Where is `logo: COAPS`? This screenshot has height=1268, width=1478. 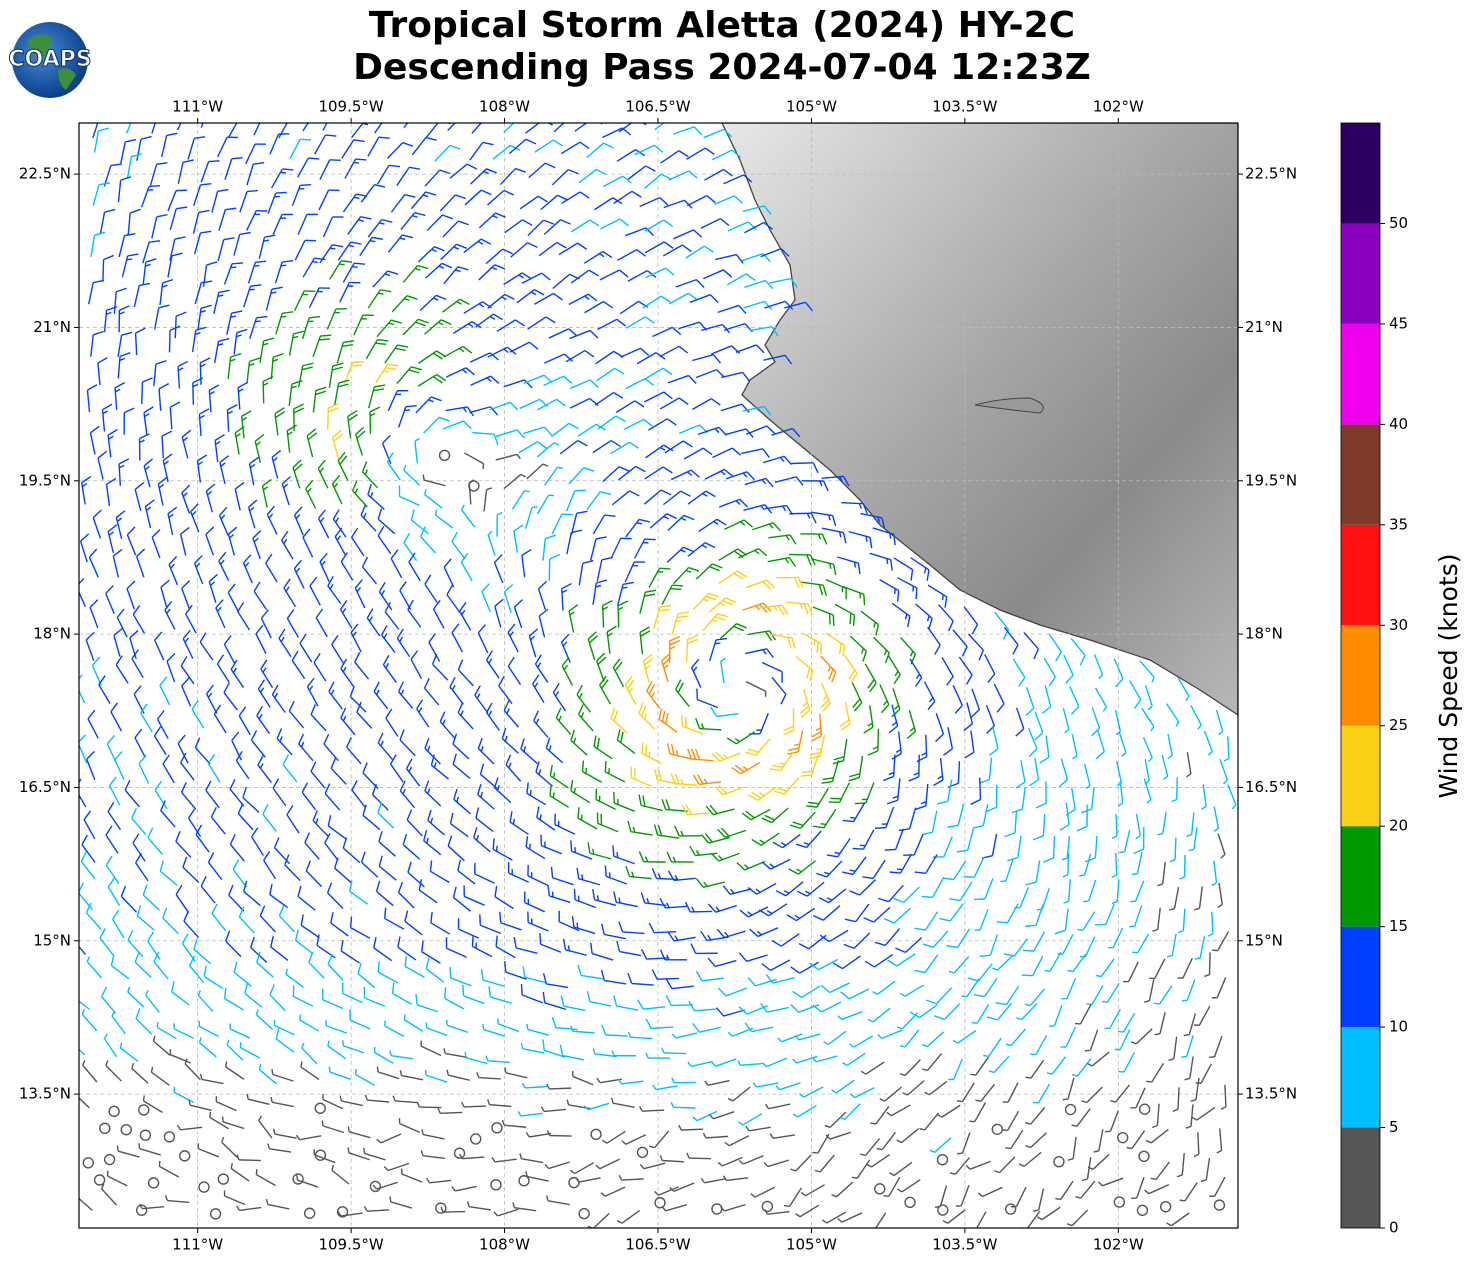 logo: COAPS is located at coordinates (49, 60).